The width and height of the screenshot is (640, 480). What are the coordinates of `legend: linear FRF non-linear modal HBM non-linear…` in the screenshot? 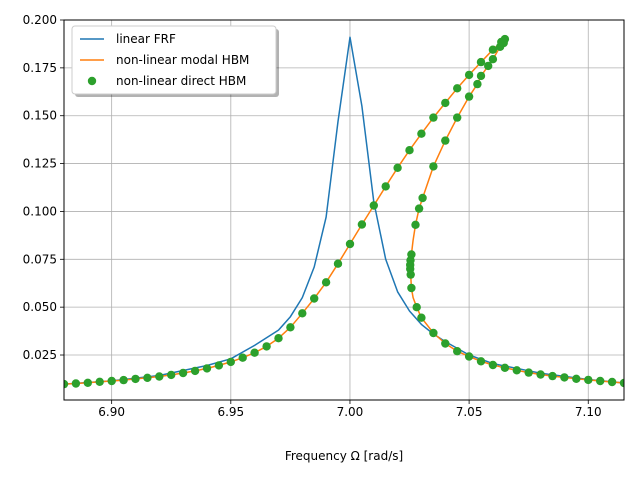 It's located at (175, 61).